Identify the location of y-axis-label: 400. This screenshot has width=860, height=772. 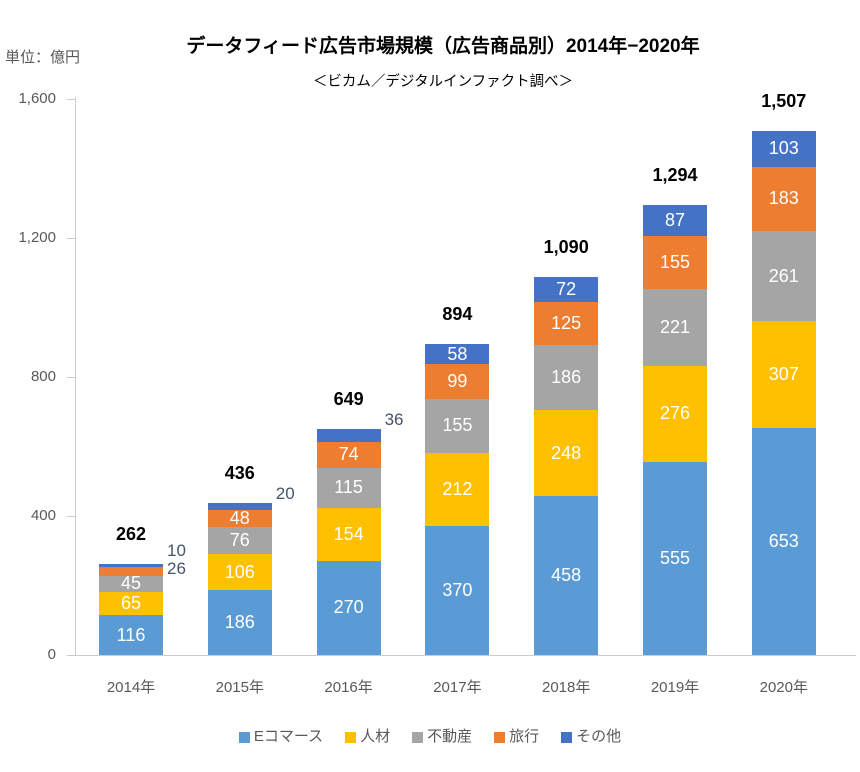
(43, 515).